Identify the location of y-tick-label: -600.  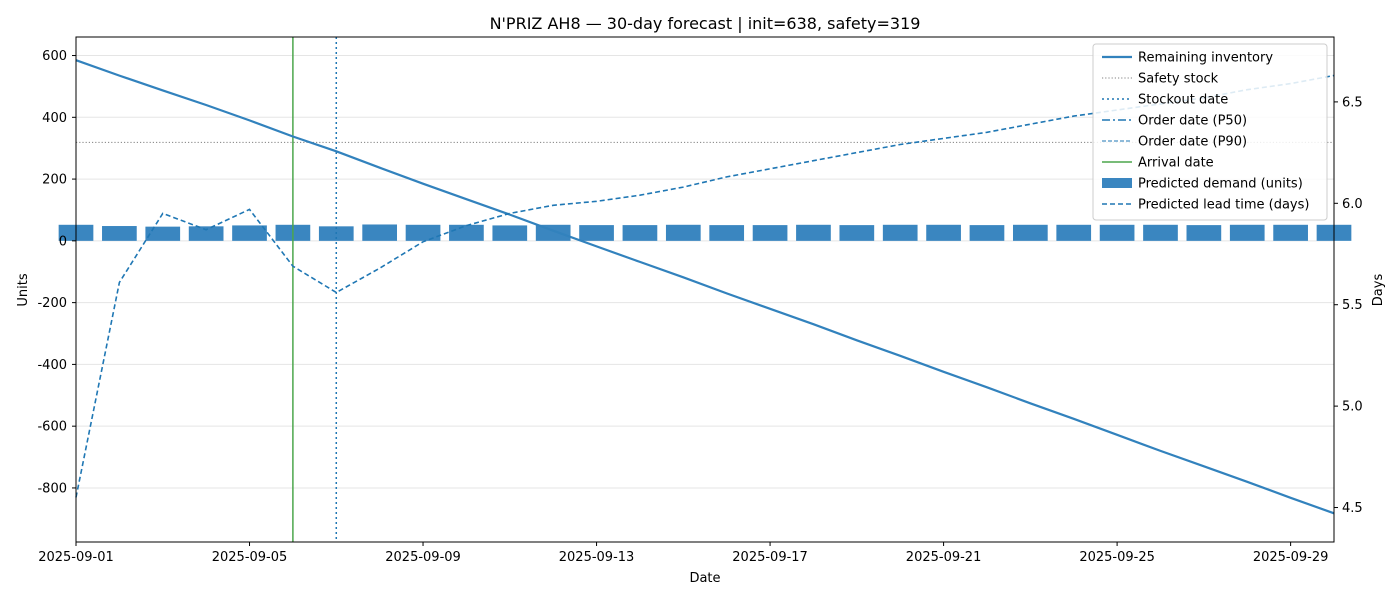
(52, 427).